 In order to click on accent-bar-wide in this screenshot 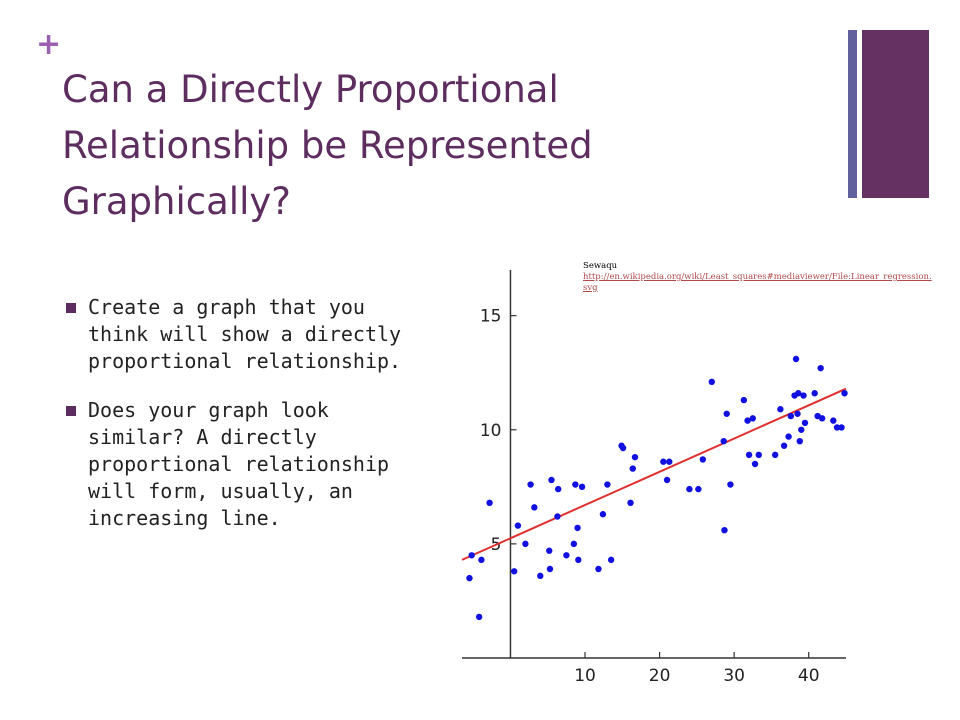, I will do `click(895, 114)`.